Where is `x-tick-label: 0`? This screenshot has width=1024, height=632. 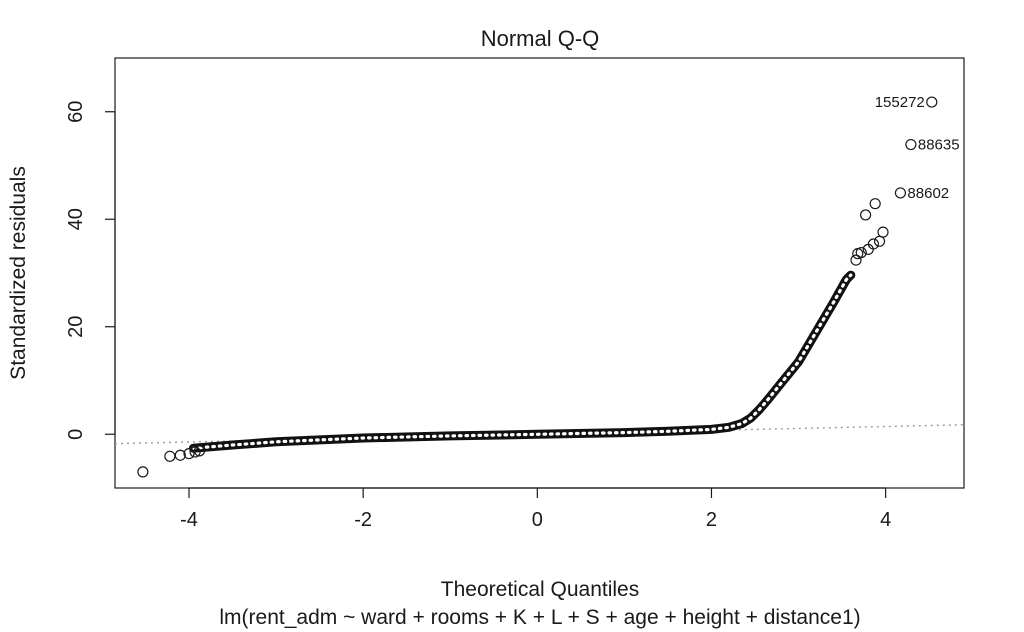
x-tick-label: 0 is located at coordinates (537, 520).